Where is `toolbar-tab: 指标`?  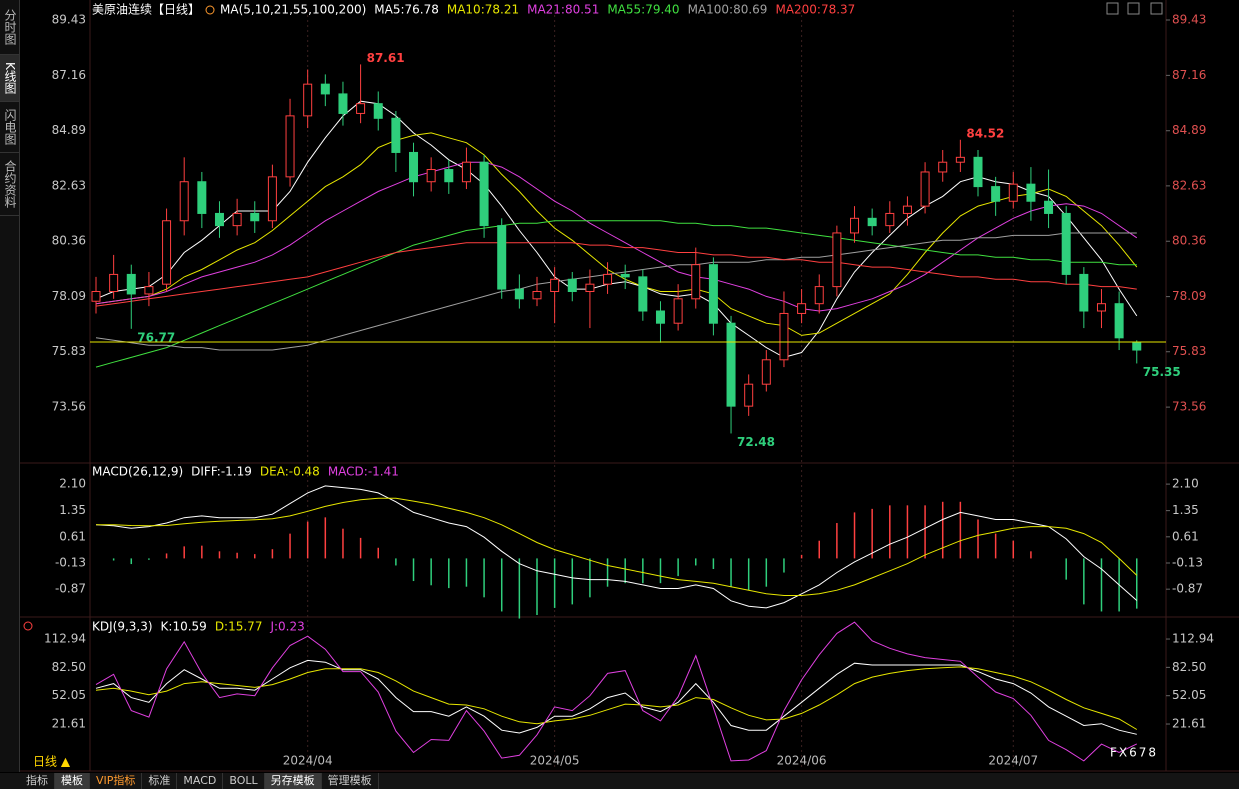 toolbar-tab: 指标 is located at coordinates (37, 781).